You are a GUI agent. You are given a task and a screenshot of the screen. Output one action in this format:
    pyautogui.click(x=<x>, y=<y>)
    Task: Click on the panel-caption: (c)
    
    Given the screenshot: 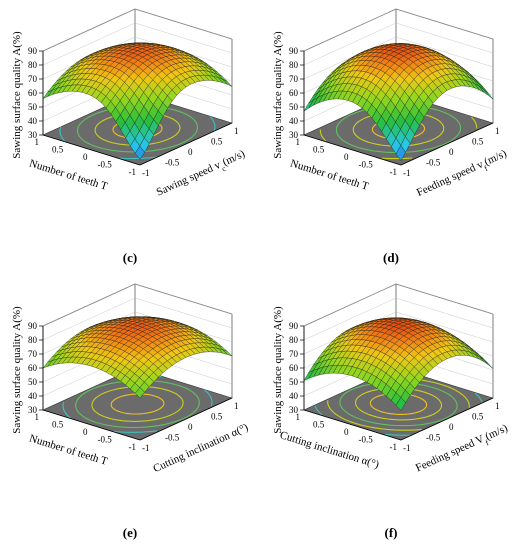 What is the action you would take?
    pyautogui.click(x=130, y=257)
    